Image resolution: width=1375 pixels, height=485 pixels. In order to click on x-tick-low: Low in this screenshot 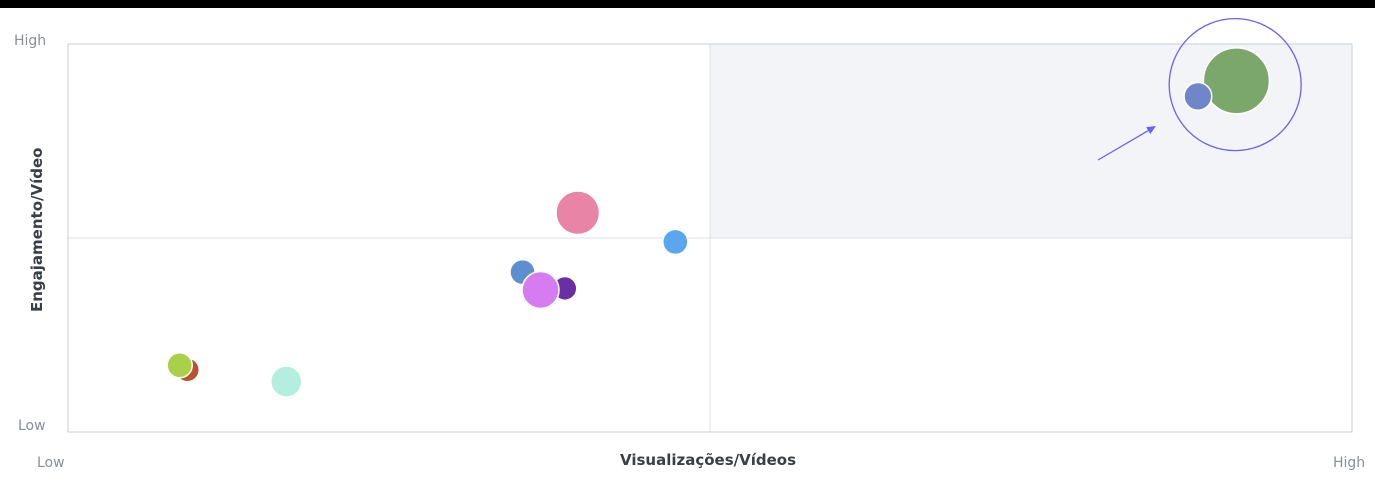, I will do `click(51, 463)`.